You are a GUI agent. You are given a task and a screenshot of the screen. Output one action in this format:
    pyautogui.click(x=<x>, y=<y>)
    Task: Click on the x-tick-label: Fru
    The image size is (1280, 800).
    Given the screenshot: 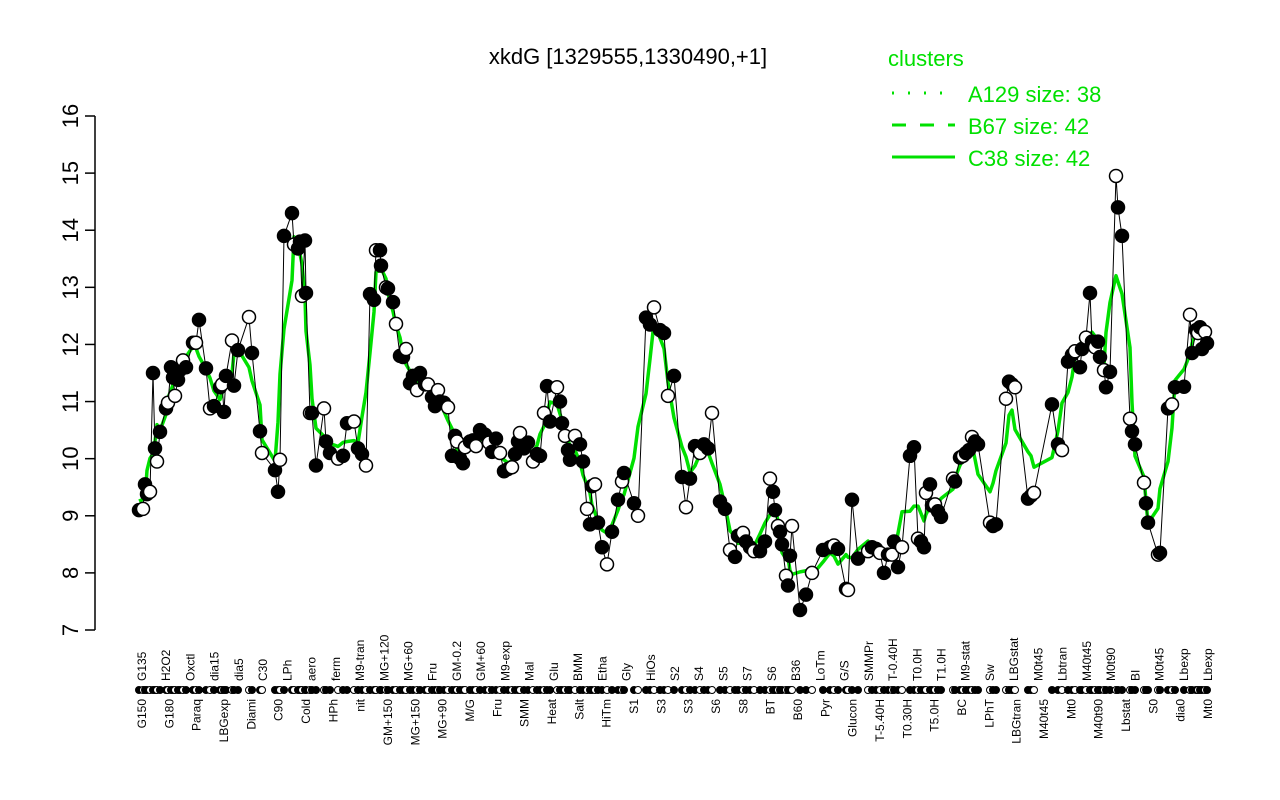 What is the action you would take?
    pyautogui.click(x=497, y=708)
    